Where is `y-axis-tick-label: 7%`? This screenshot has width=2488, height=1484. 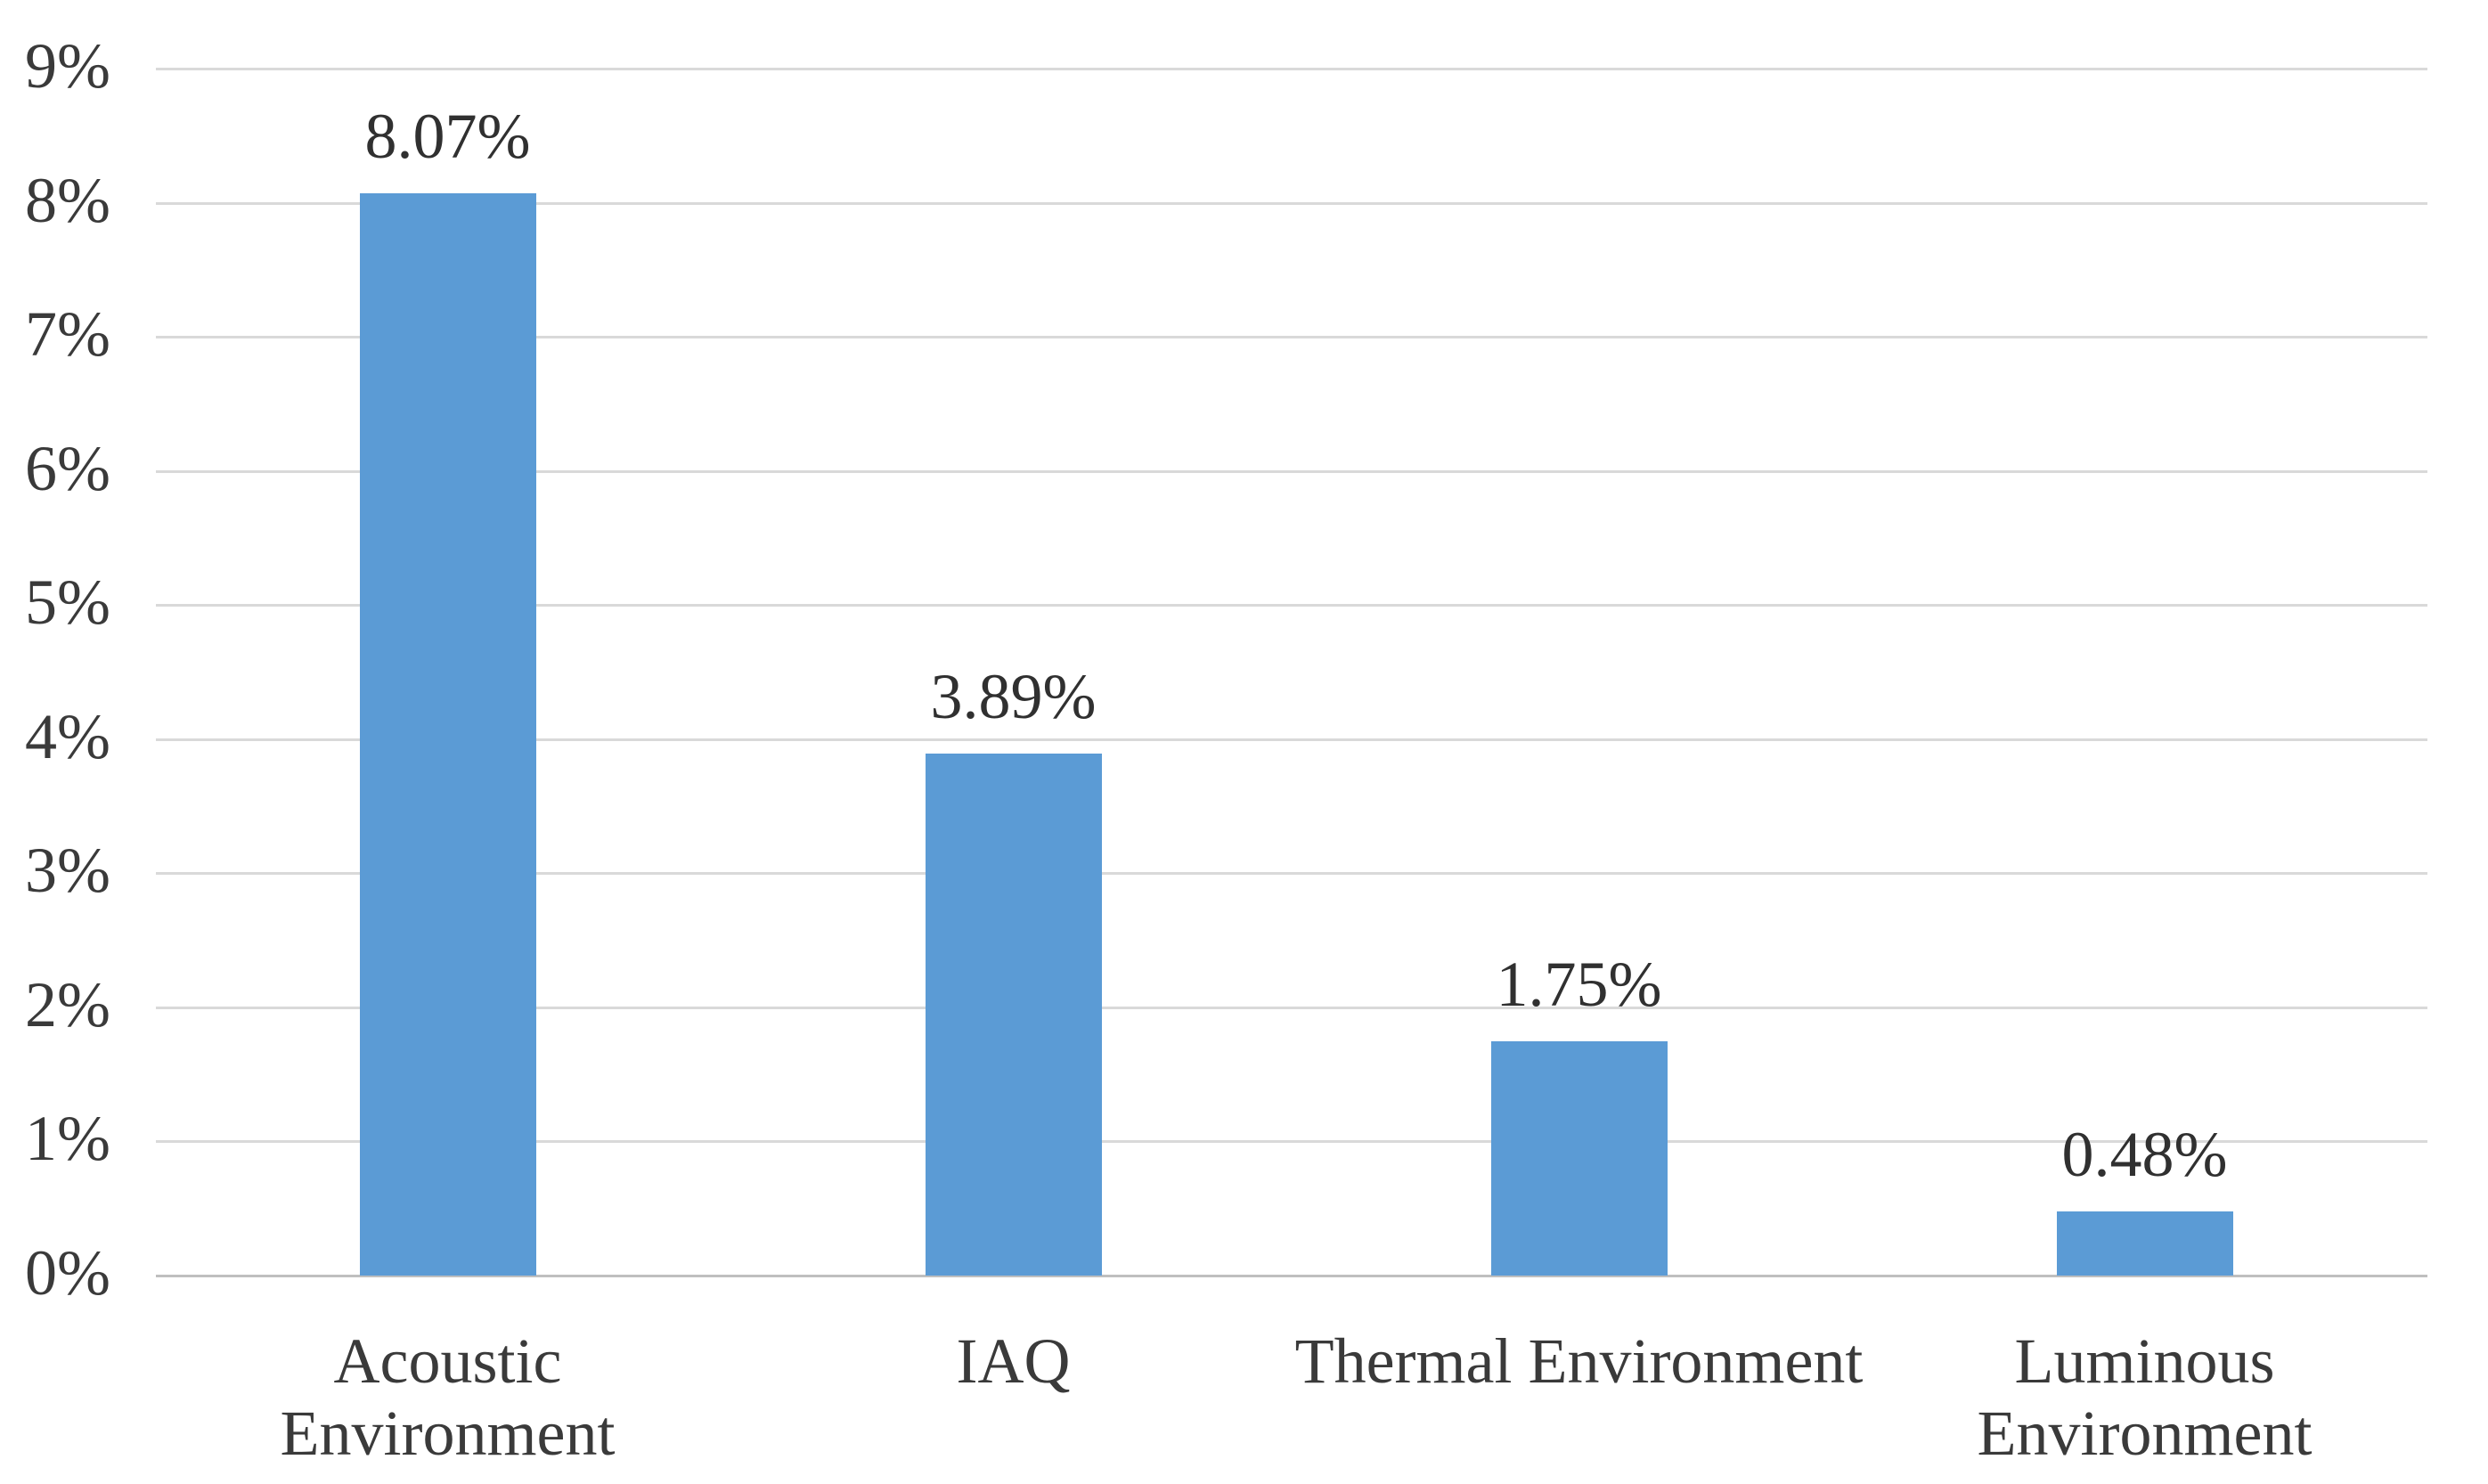 y-axis-tick-label: 7% is located at coordinates (67, 335).